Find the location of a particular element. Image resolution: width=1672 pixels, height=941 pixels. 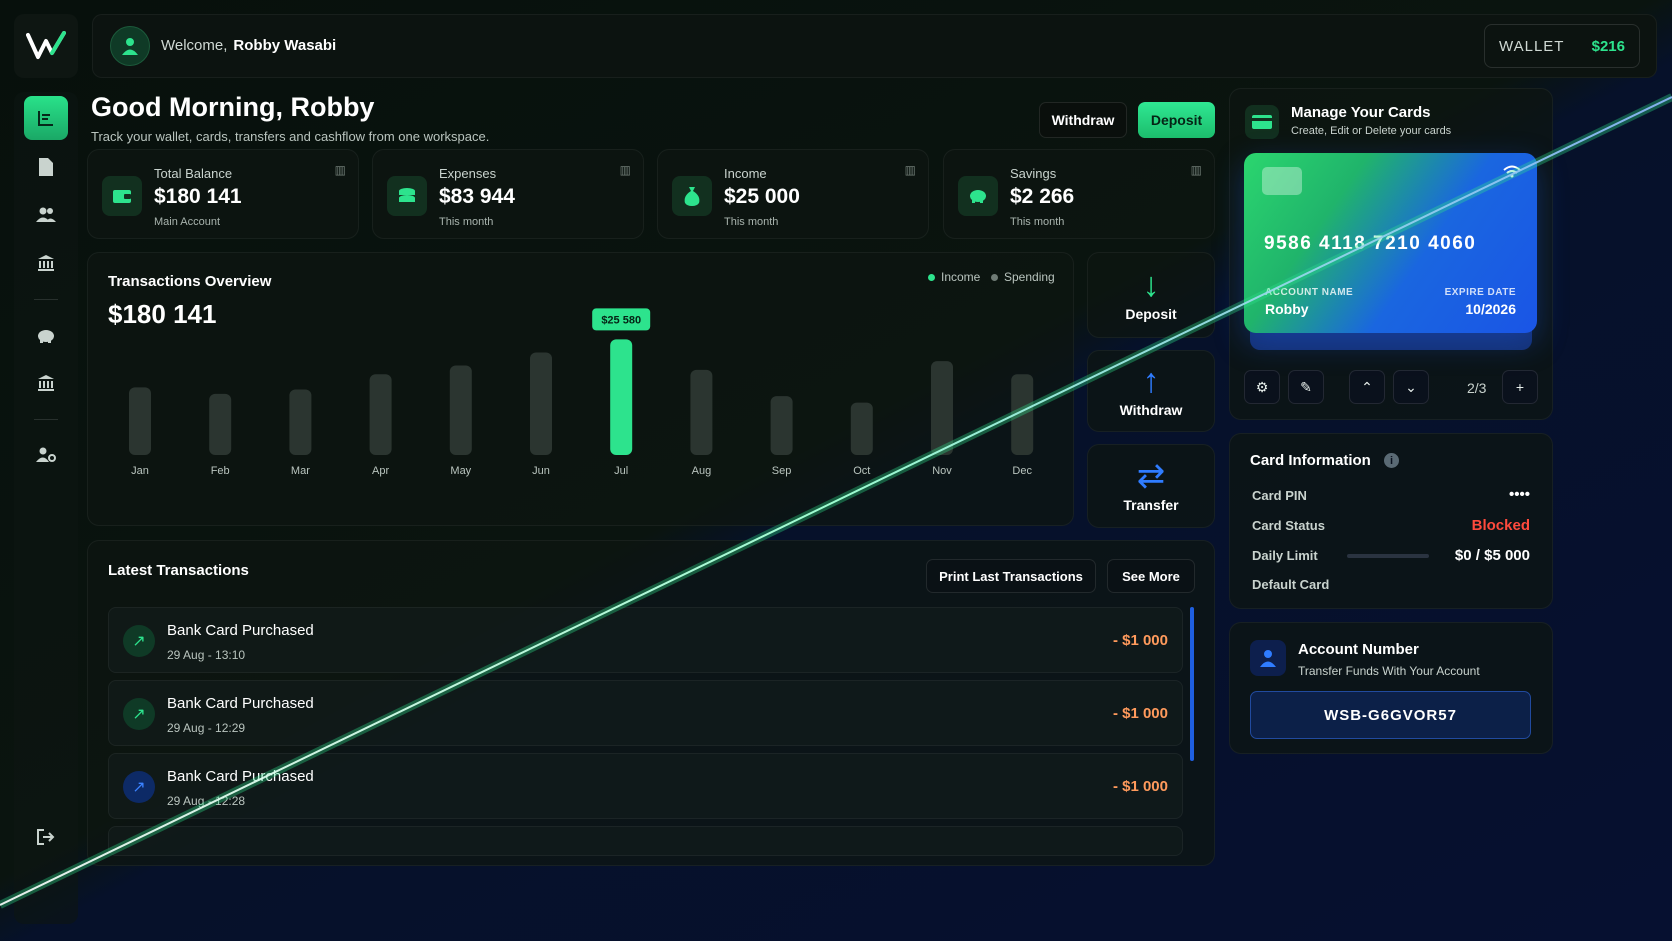

user-avatar is located at coordinates (130, 46).